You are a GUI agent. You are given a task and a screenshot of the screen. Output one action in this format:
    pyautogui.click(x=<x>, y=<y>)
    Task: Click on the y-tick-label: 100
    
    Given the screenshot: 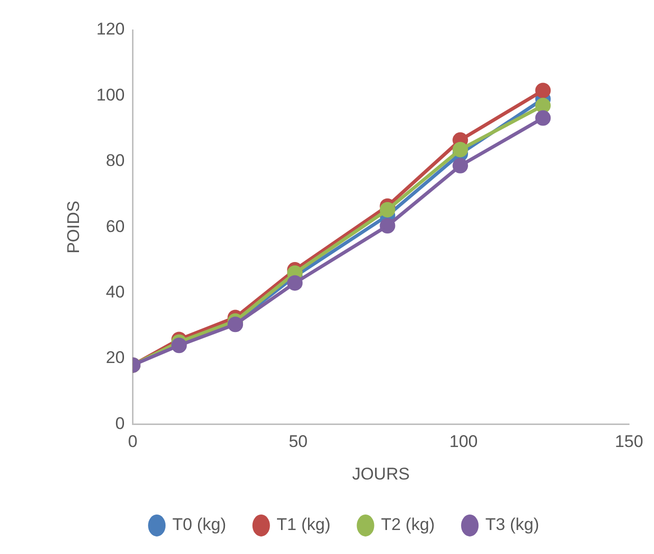 What is the action you would take?
    pyautogui.click(x=110, y=94)
    